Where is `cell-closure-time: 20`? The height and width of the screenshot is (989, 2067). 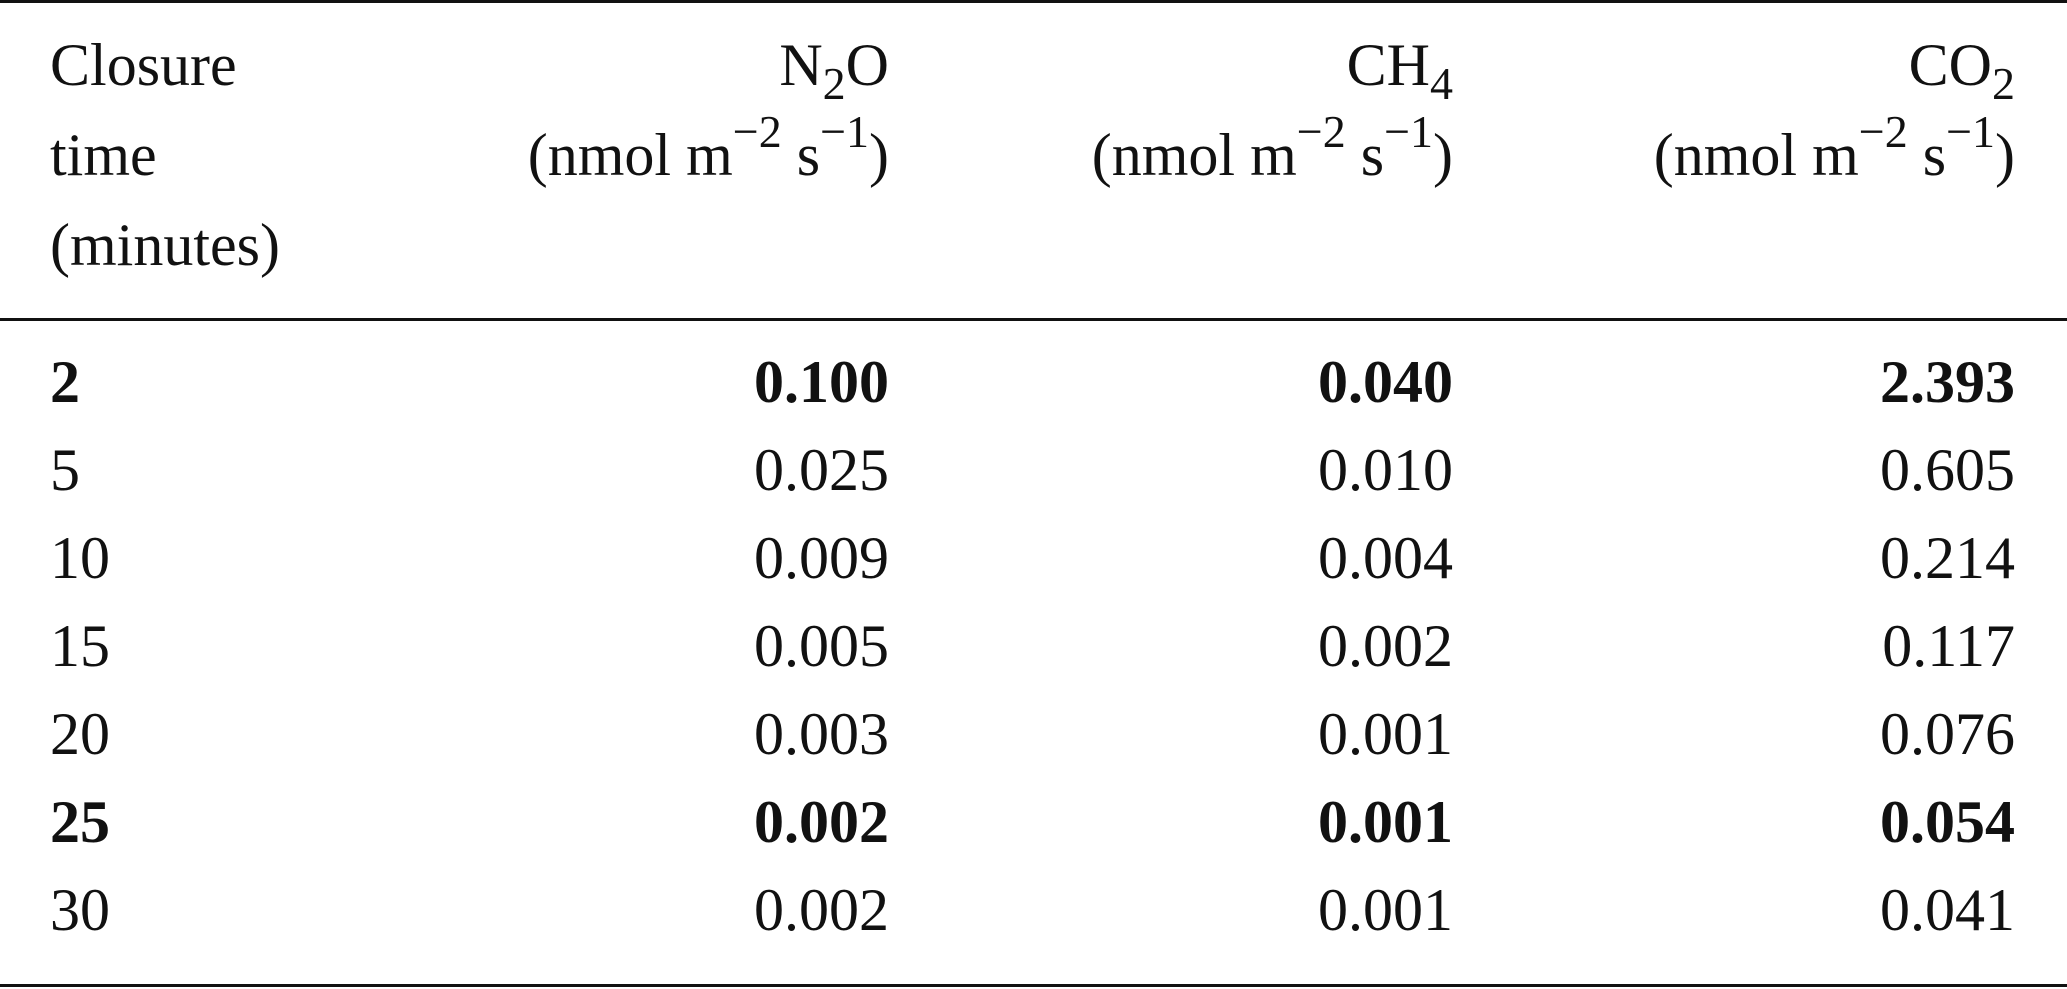
cell-closure-time: 20 is located at coordinates (80, 734).